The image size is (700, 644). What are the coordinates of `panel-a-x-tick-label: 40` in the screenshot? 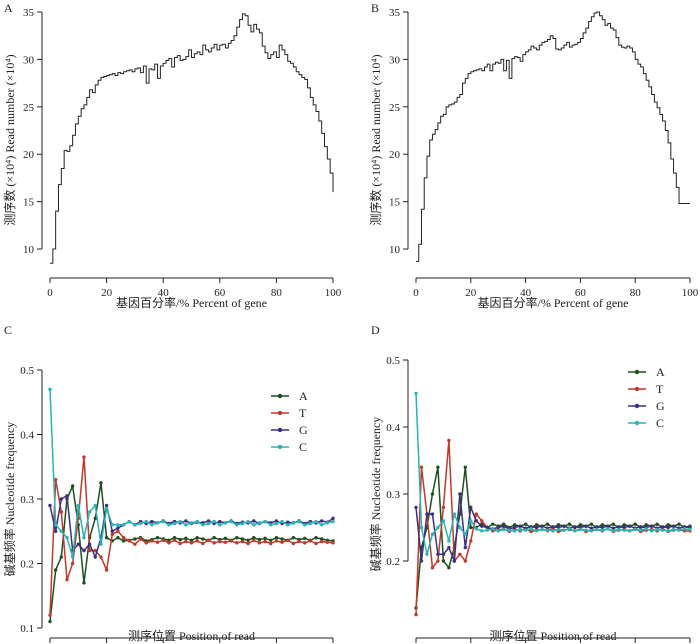 It's located at (164, 293).